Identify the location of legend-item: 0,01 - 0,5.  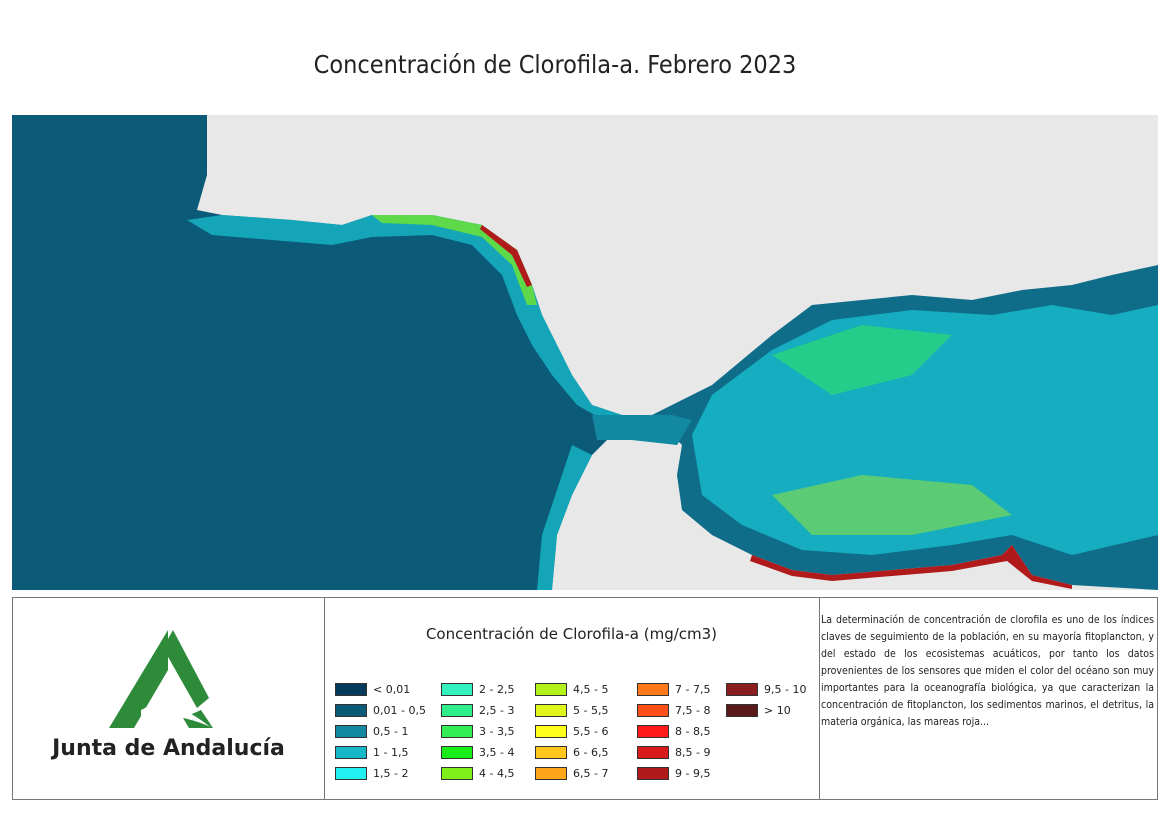
(380, 710).